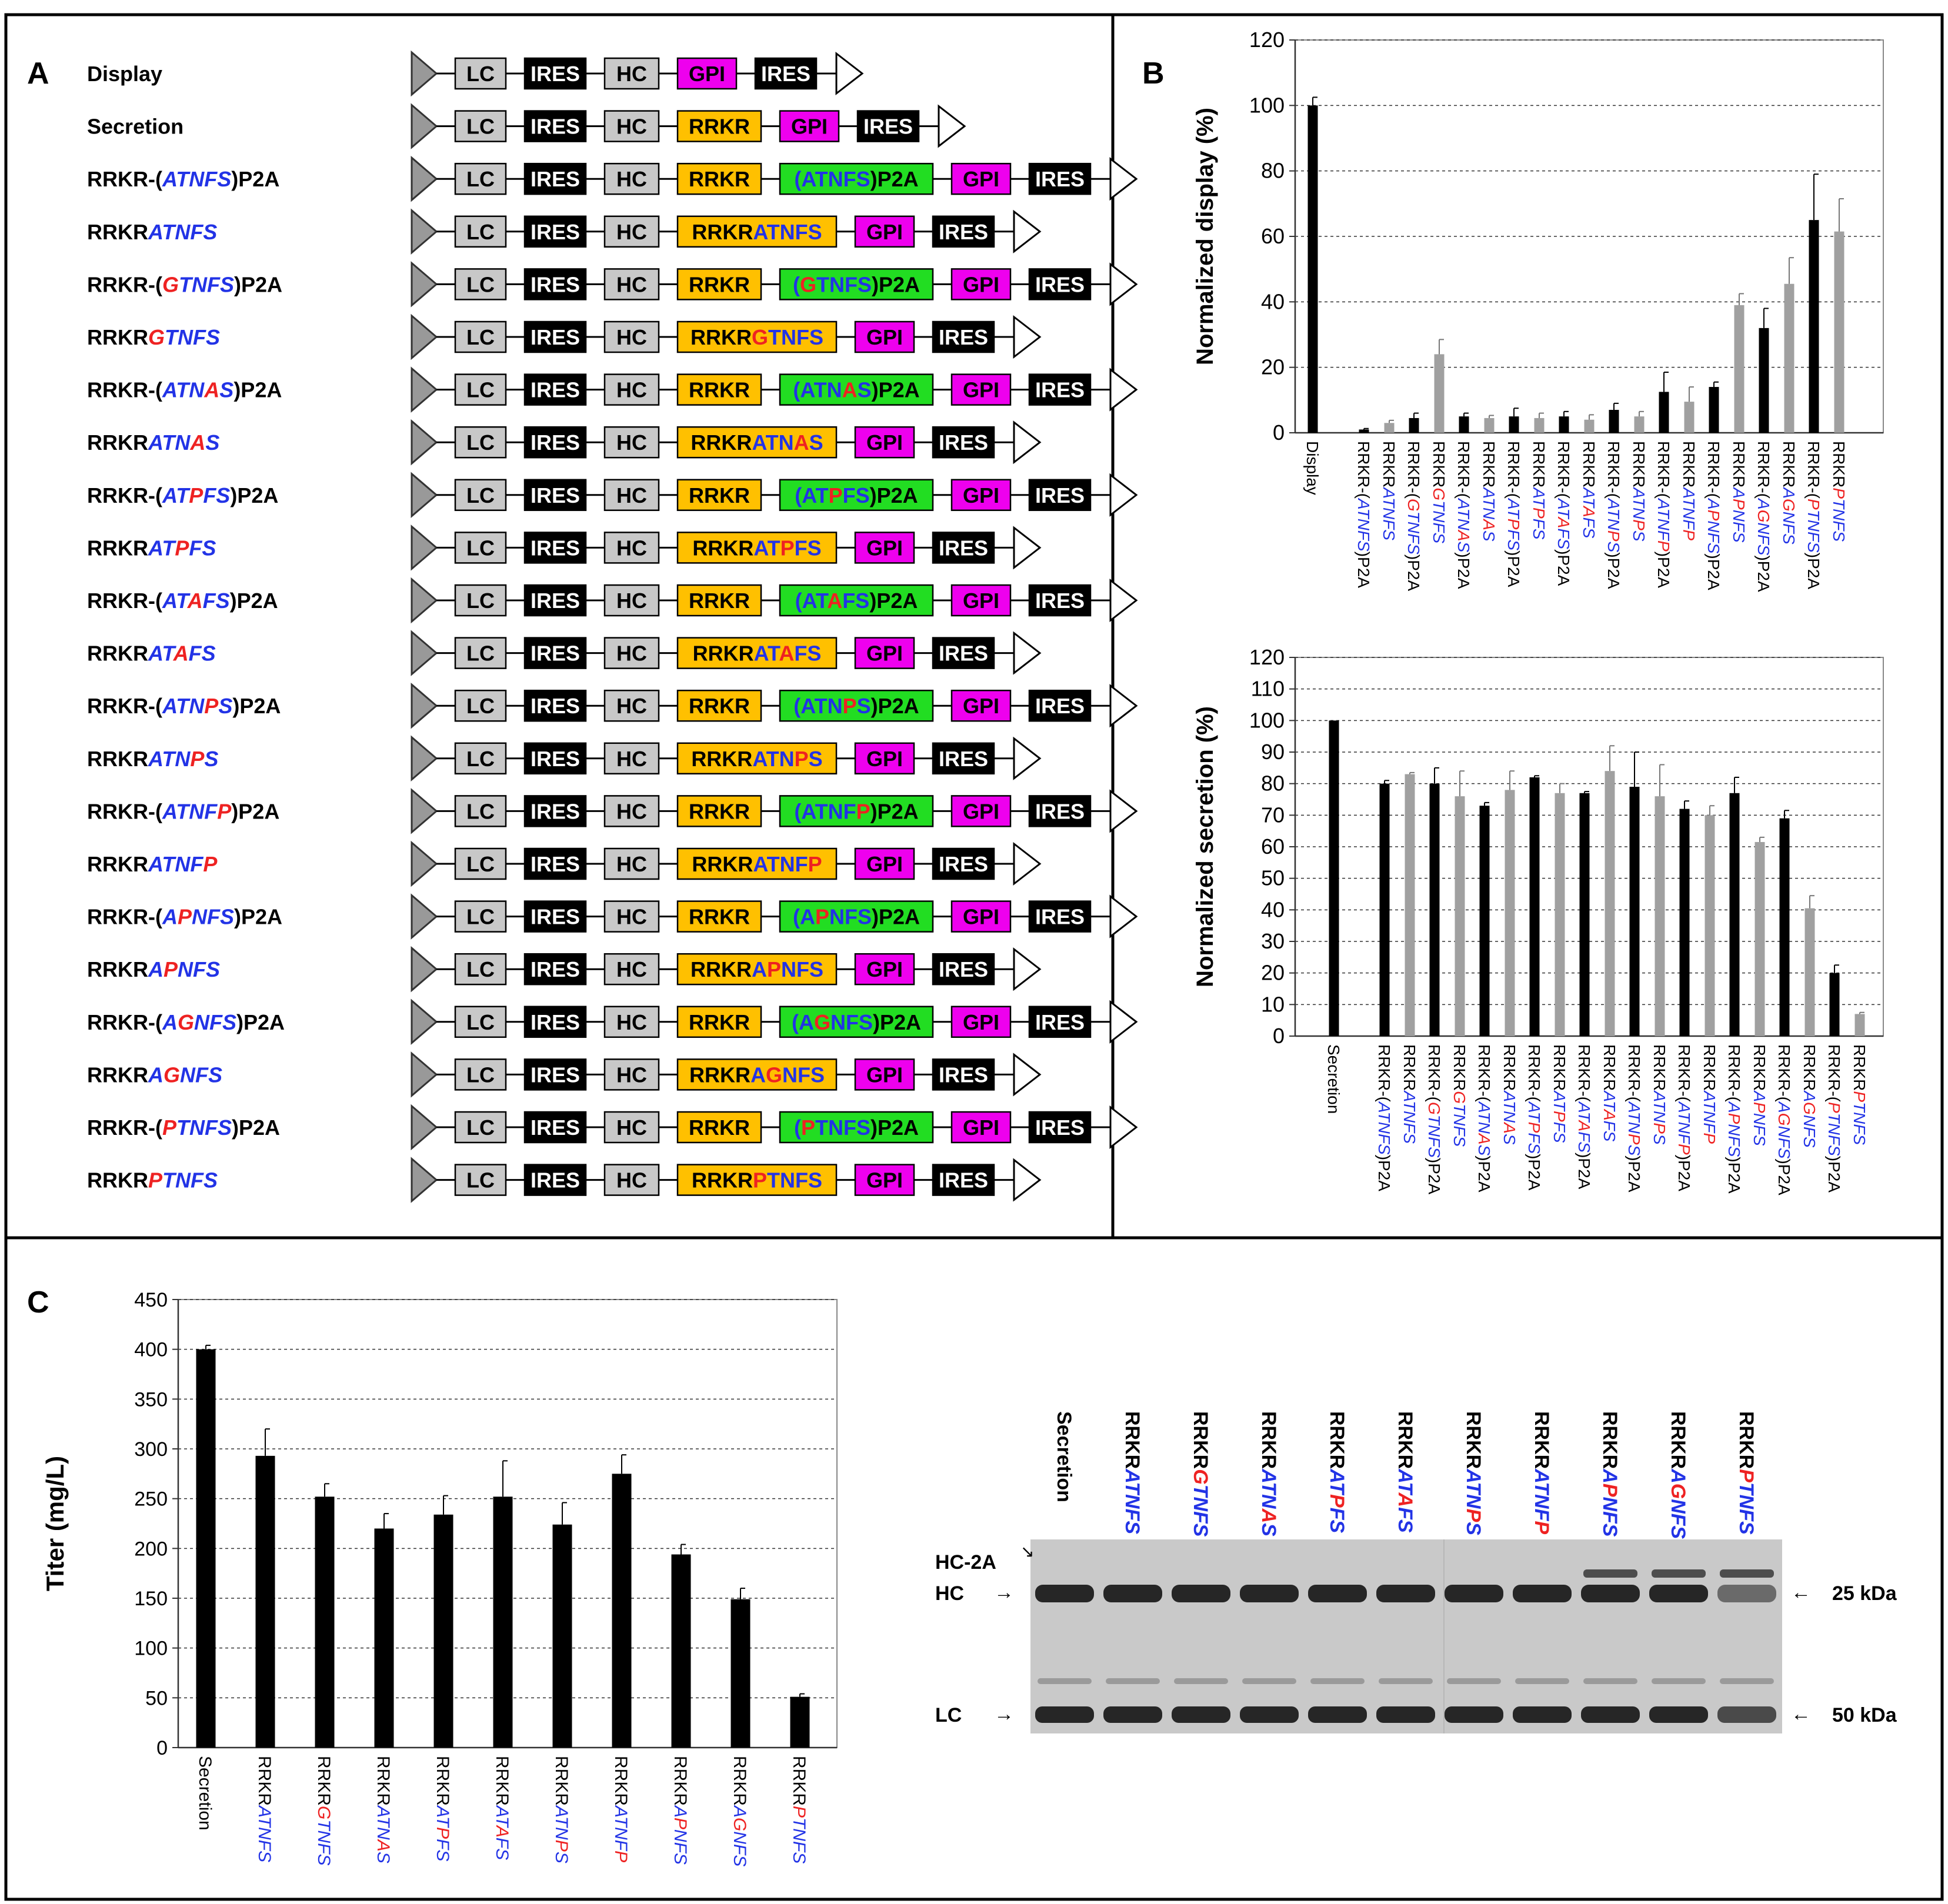  What do you see at coordinates (1678, 1519) in the screenshot?
I see `gel-lane-label-seg: NFS` at bounding box center [1678, 1519].